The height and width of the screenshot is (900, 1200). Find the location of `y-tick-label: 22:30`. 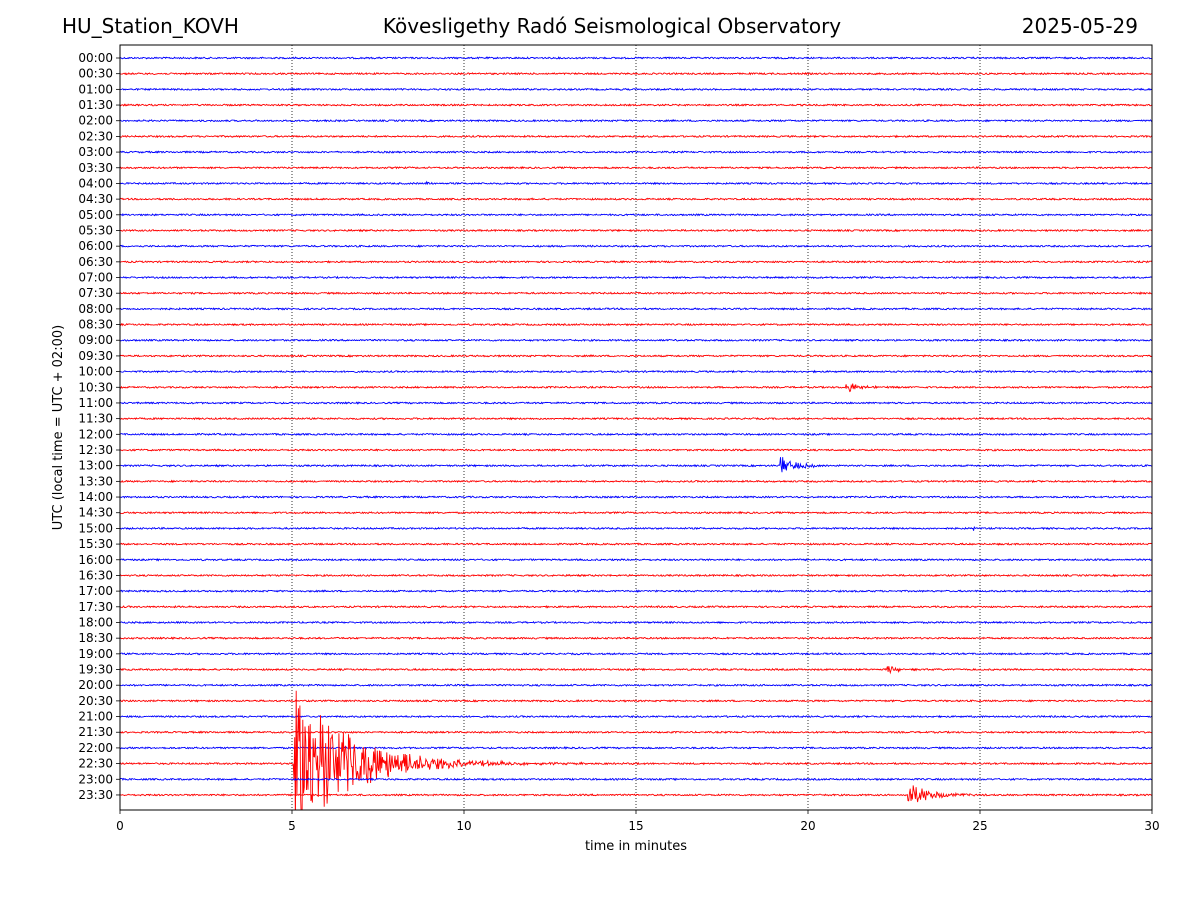

y-tick-label: 22:30 is located at coordinates (95, 764).